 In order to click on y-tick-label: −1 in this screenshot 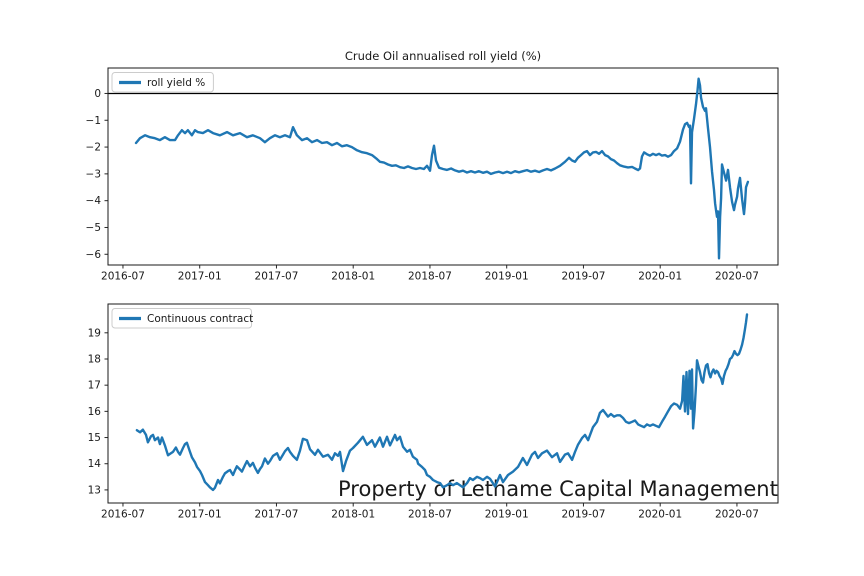, I will do `click(93, 121)`.